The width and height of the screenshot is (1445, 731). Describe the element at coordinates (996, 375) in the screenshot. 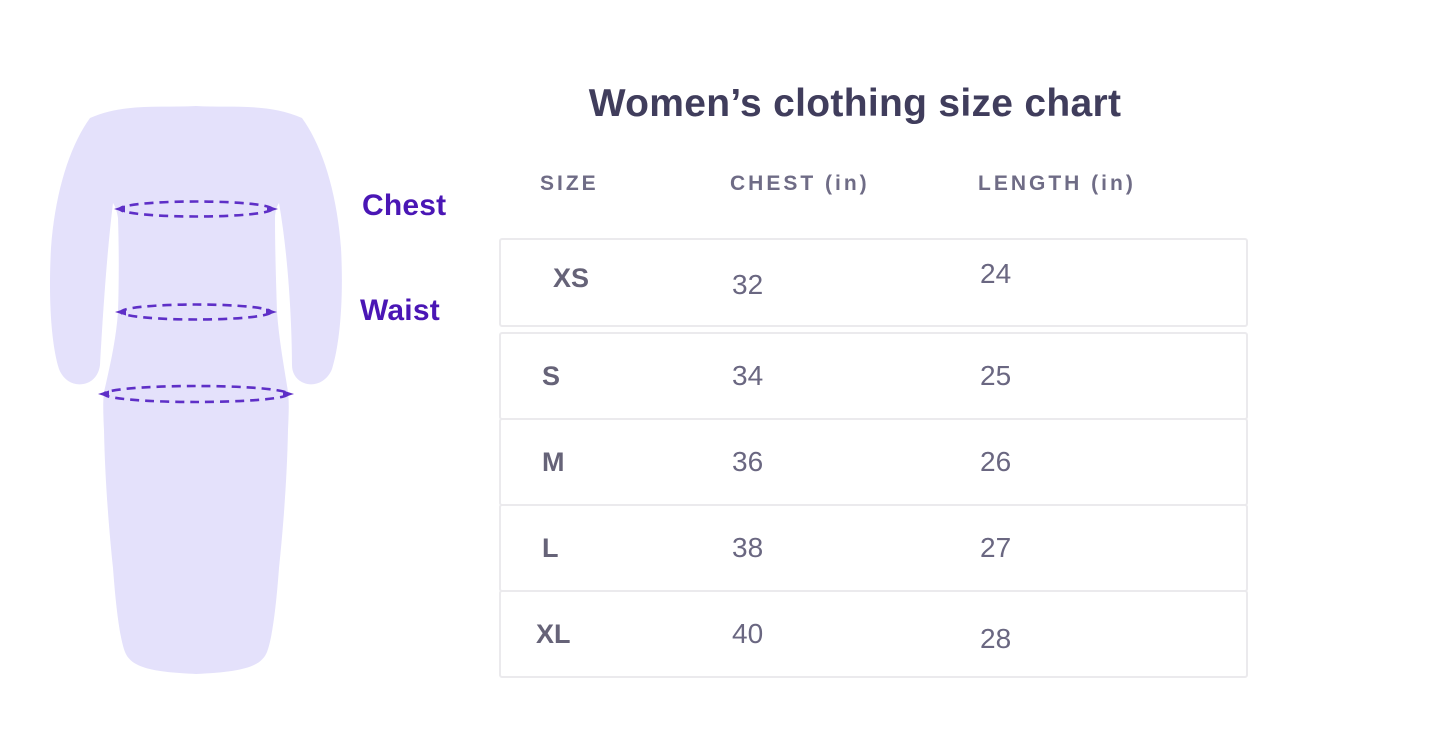

I see `length-cell: 25` at that location.